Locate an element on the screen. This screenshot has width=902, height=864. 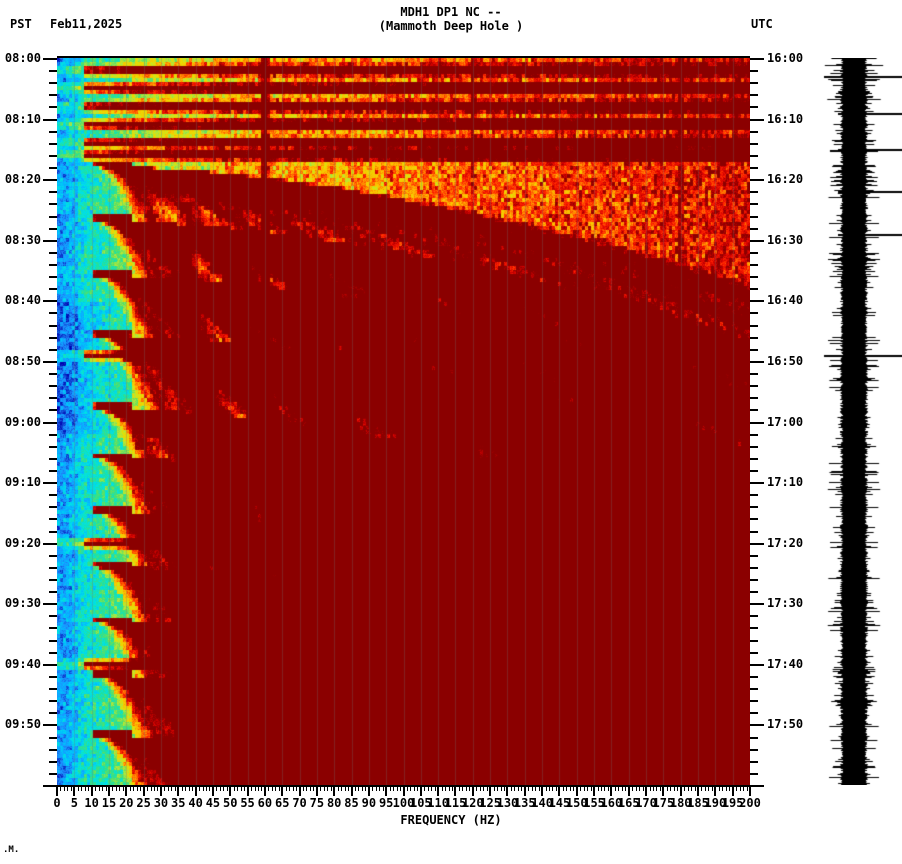
frequency-tick-label: 60 is located at coordinates (265, 803).